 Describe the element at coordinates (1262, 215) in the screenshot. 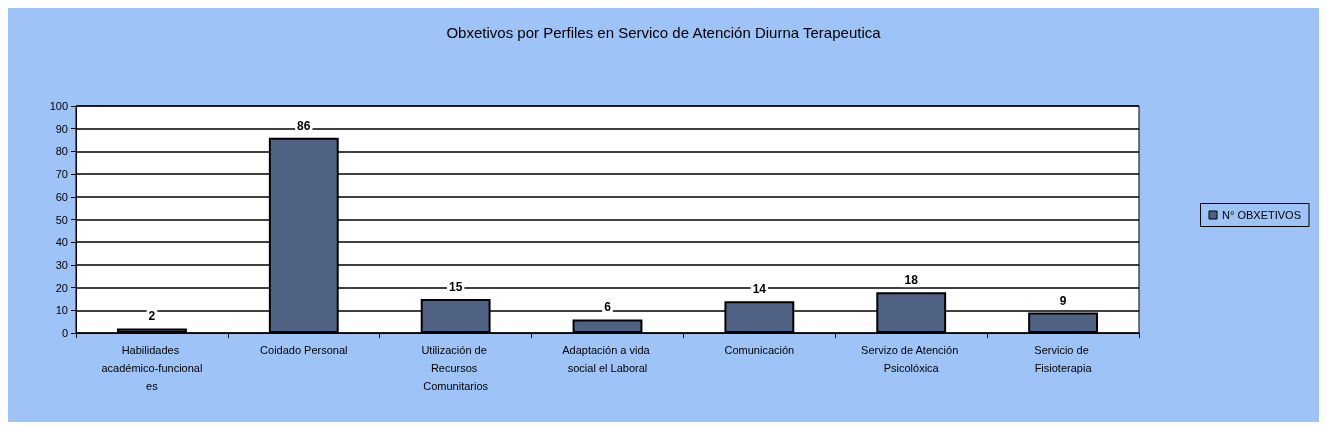

I see `legend-label: N° OBXETIVOS` at that location.